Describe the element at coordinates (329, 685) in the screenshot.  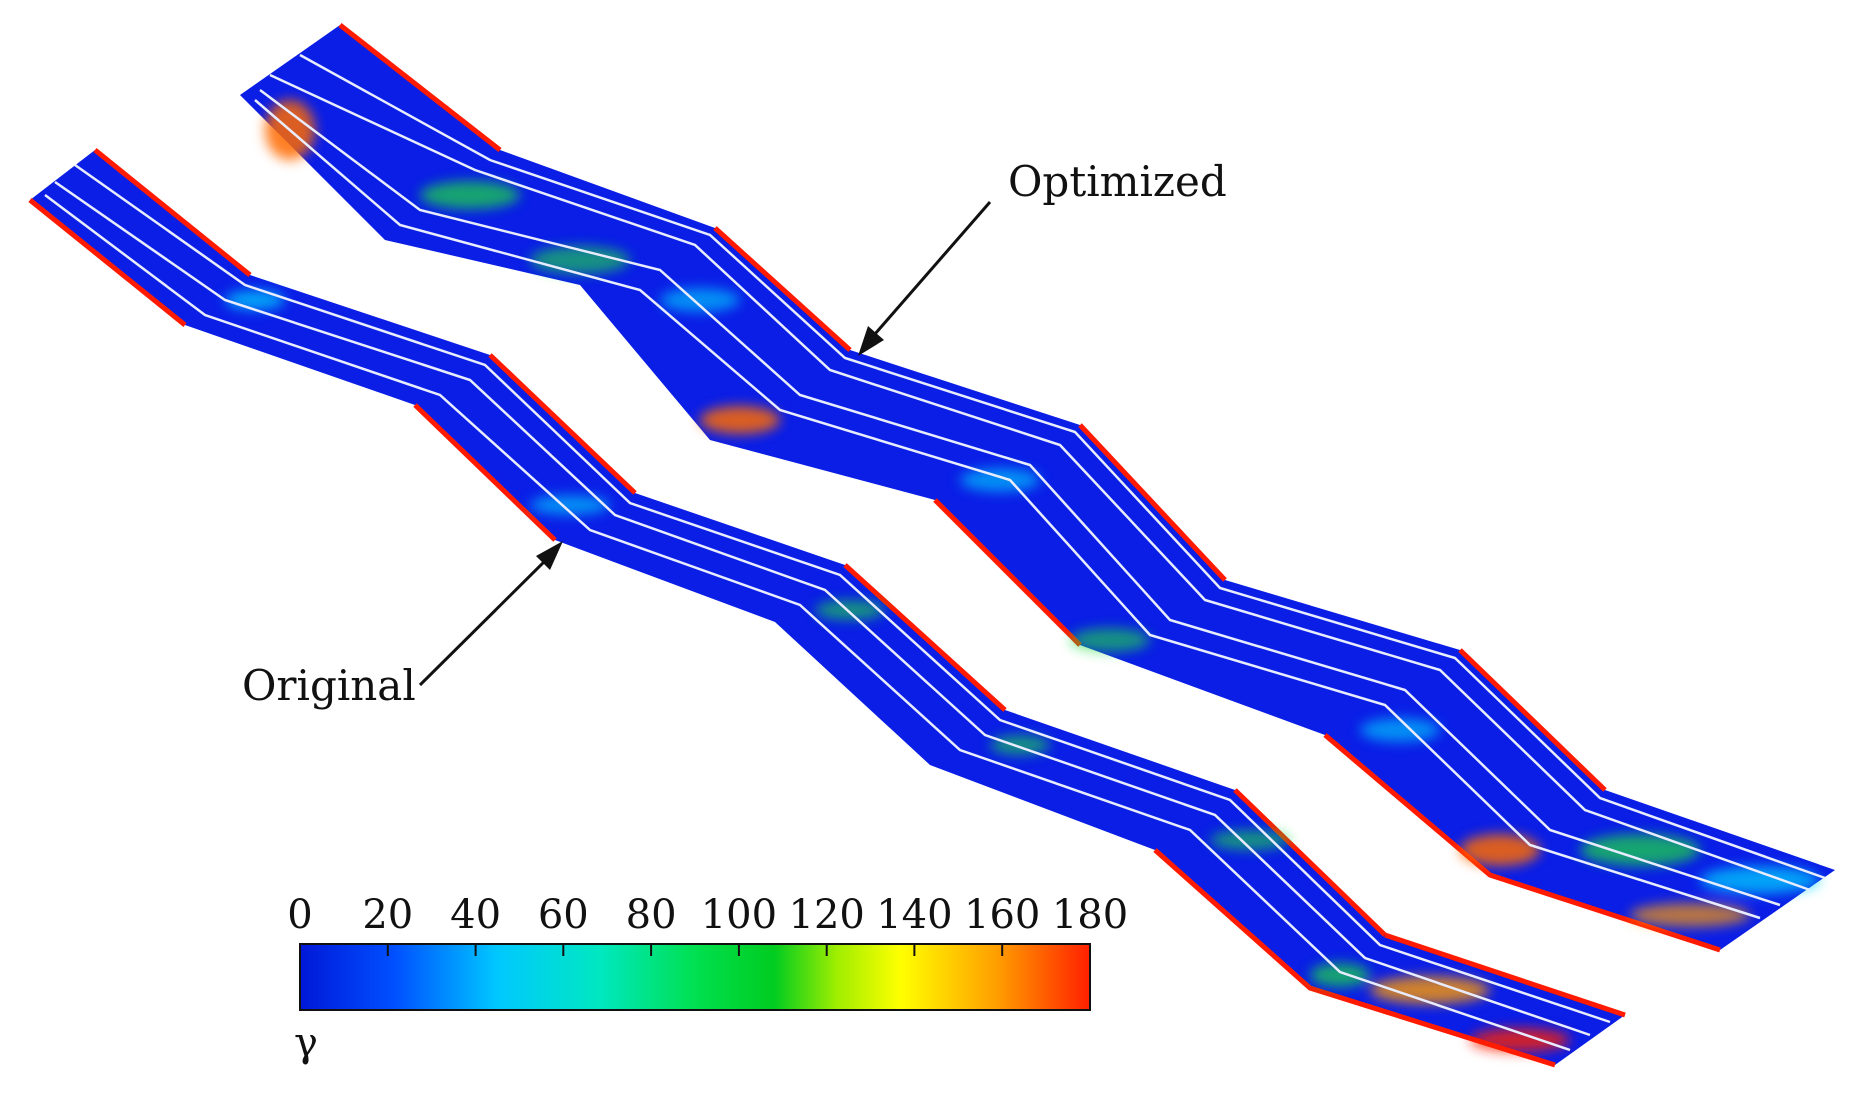
I see `original-label: Original` at that location.